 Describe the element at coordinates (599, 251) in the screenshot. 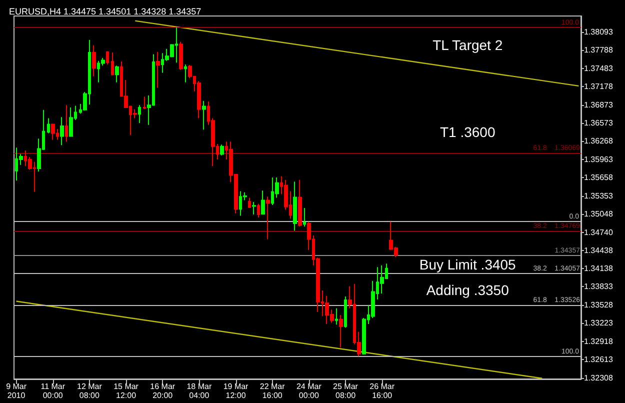

I see `y-tick-label: 1.34438` at that location.